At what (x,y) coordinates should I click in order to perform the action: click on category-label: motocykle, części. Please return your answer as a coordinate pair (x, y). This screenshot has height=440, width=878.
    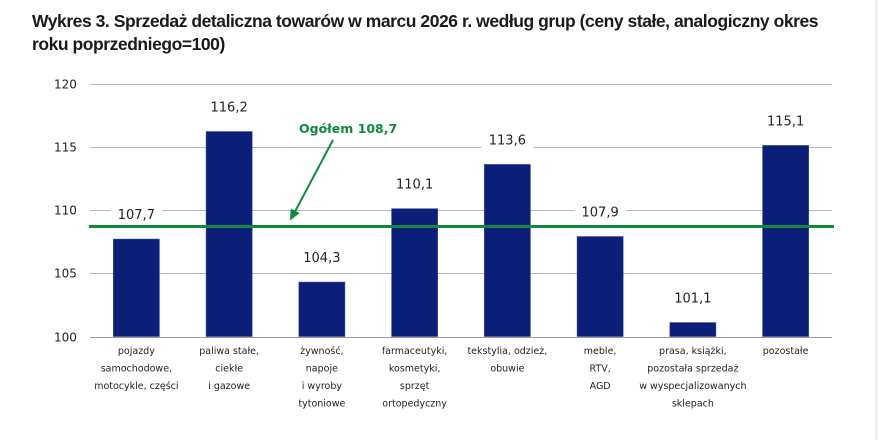
    Looking at the image, I should click on (136, 386).